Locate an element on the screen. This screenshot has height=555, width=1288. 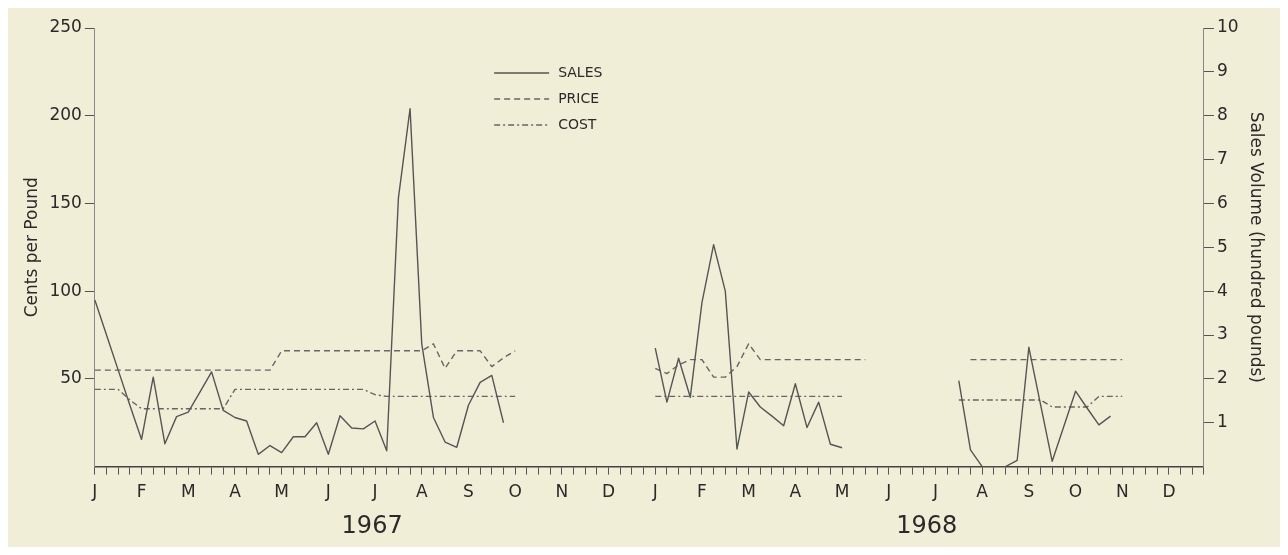
y2-tick-label: 3 is located at coordinates (1222, 333).